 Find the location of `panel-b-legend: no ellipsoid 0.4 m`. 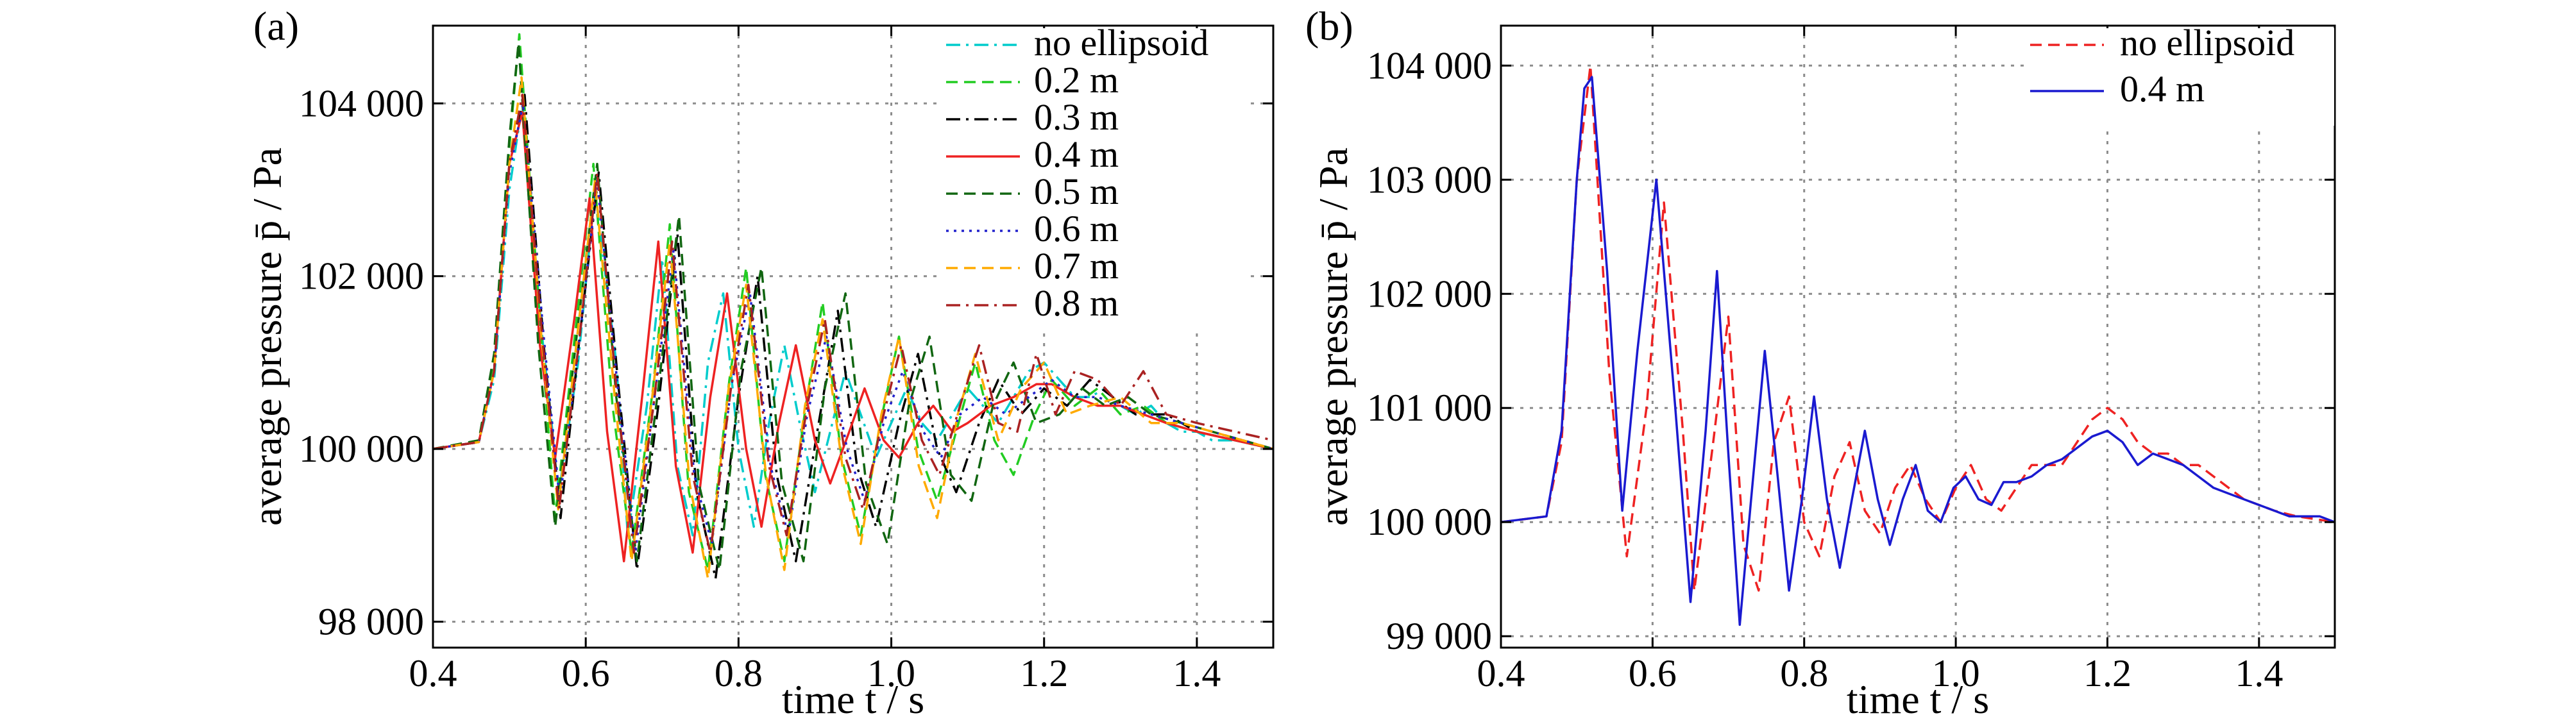

panel-b-legend: no ellipsoid 0.4 m is located at coordinates (2179, 74).